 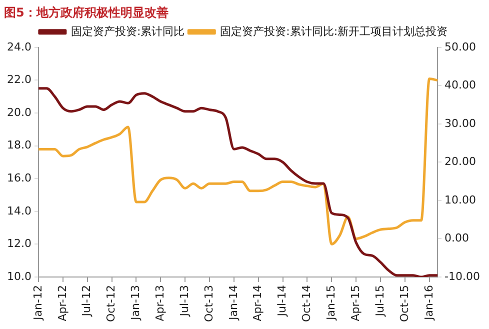 What do you see at coordinates (282, 301) in the screenshot?
I see `x-tick-label: Jul-14` at bounding box center [282, 301].